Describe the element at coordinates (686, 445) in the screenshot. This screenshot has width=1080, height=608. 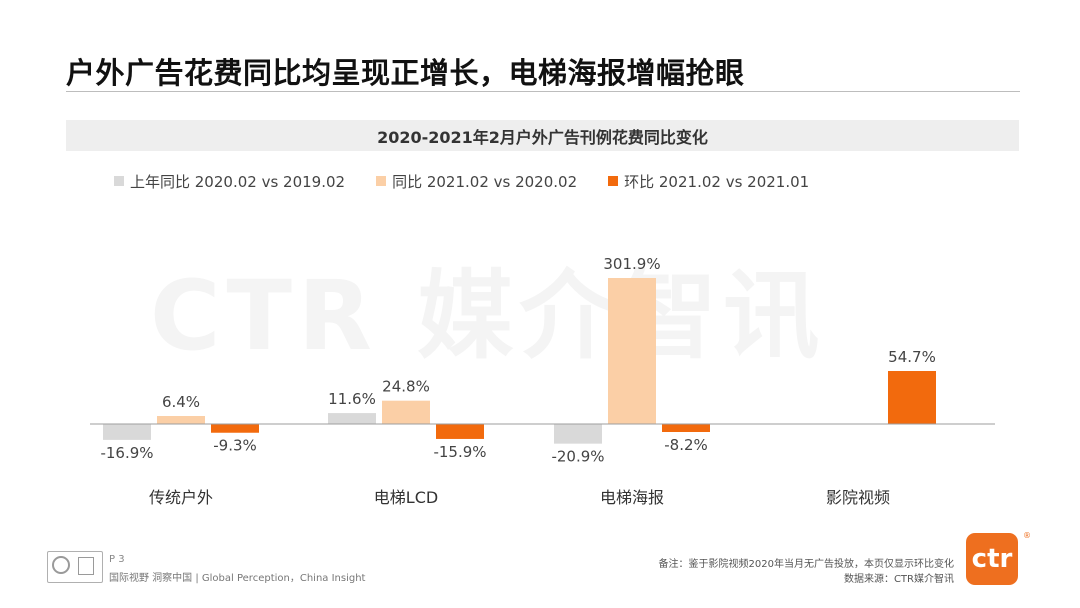
I see `data-label-2-2: -8.2%` at that location.